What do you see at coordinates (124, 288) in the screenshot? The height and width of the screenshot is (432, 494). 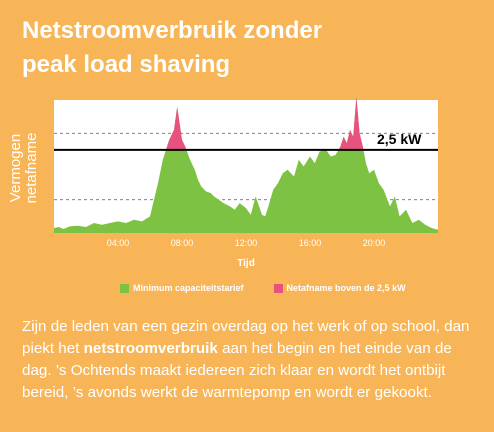 I see `legend-swatch-green` at bounding box center [124, 288].